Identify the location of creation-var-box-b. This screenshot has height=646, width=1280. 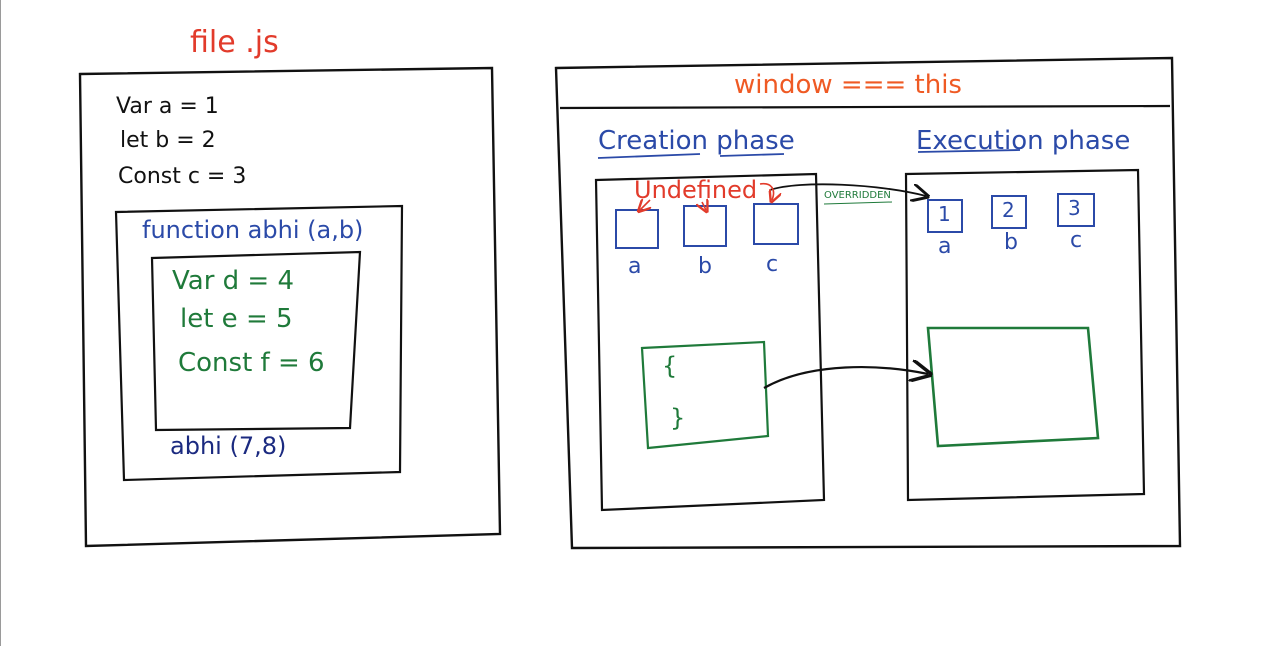
(705, 226).